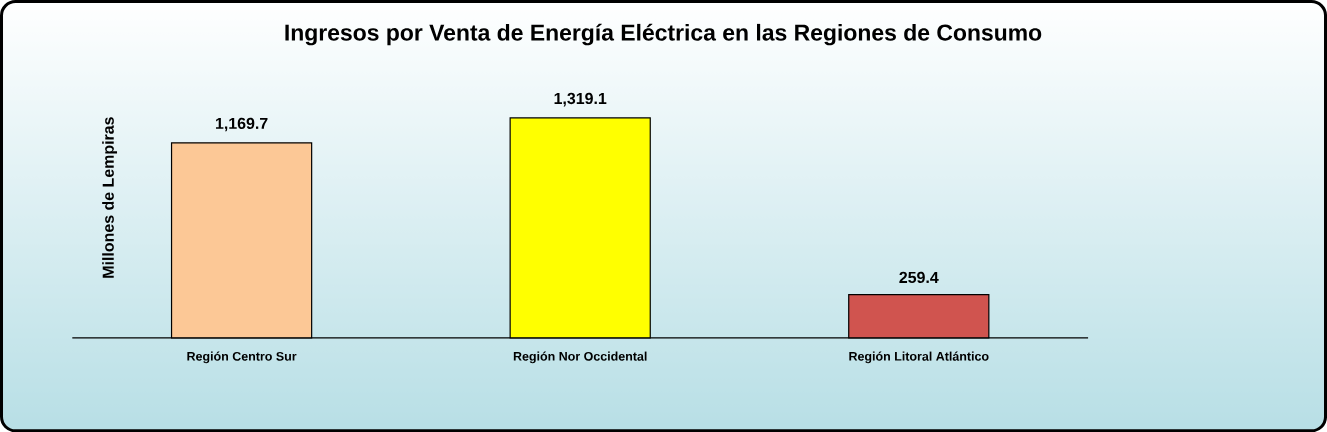  Describe the element at coordinates (110, 197) in the screenshot. I see `y-axis-title: Millones de Lempiras` at that location.